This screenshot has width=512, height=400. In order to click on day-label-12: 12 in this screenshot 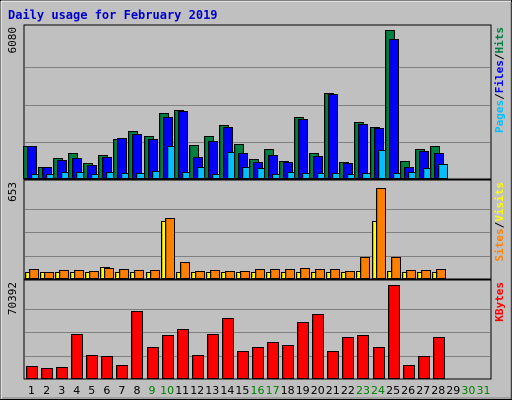, I will do `click(197, 390)`.